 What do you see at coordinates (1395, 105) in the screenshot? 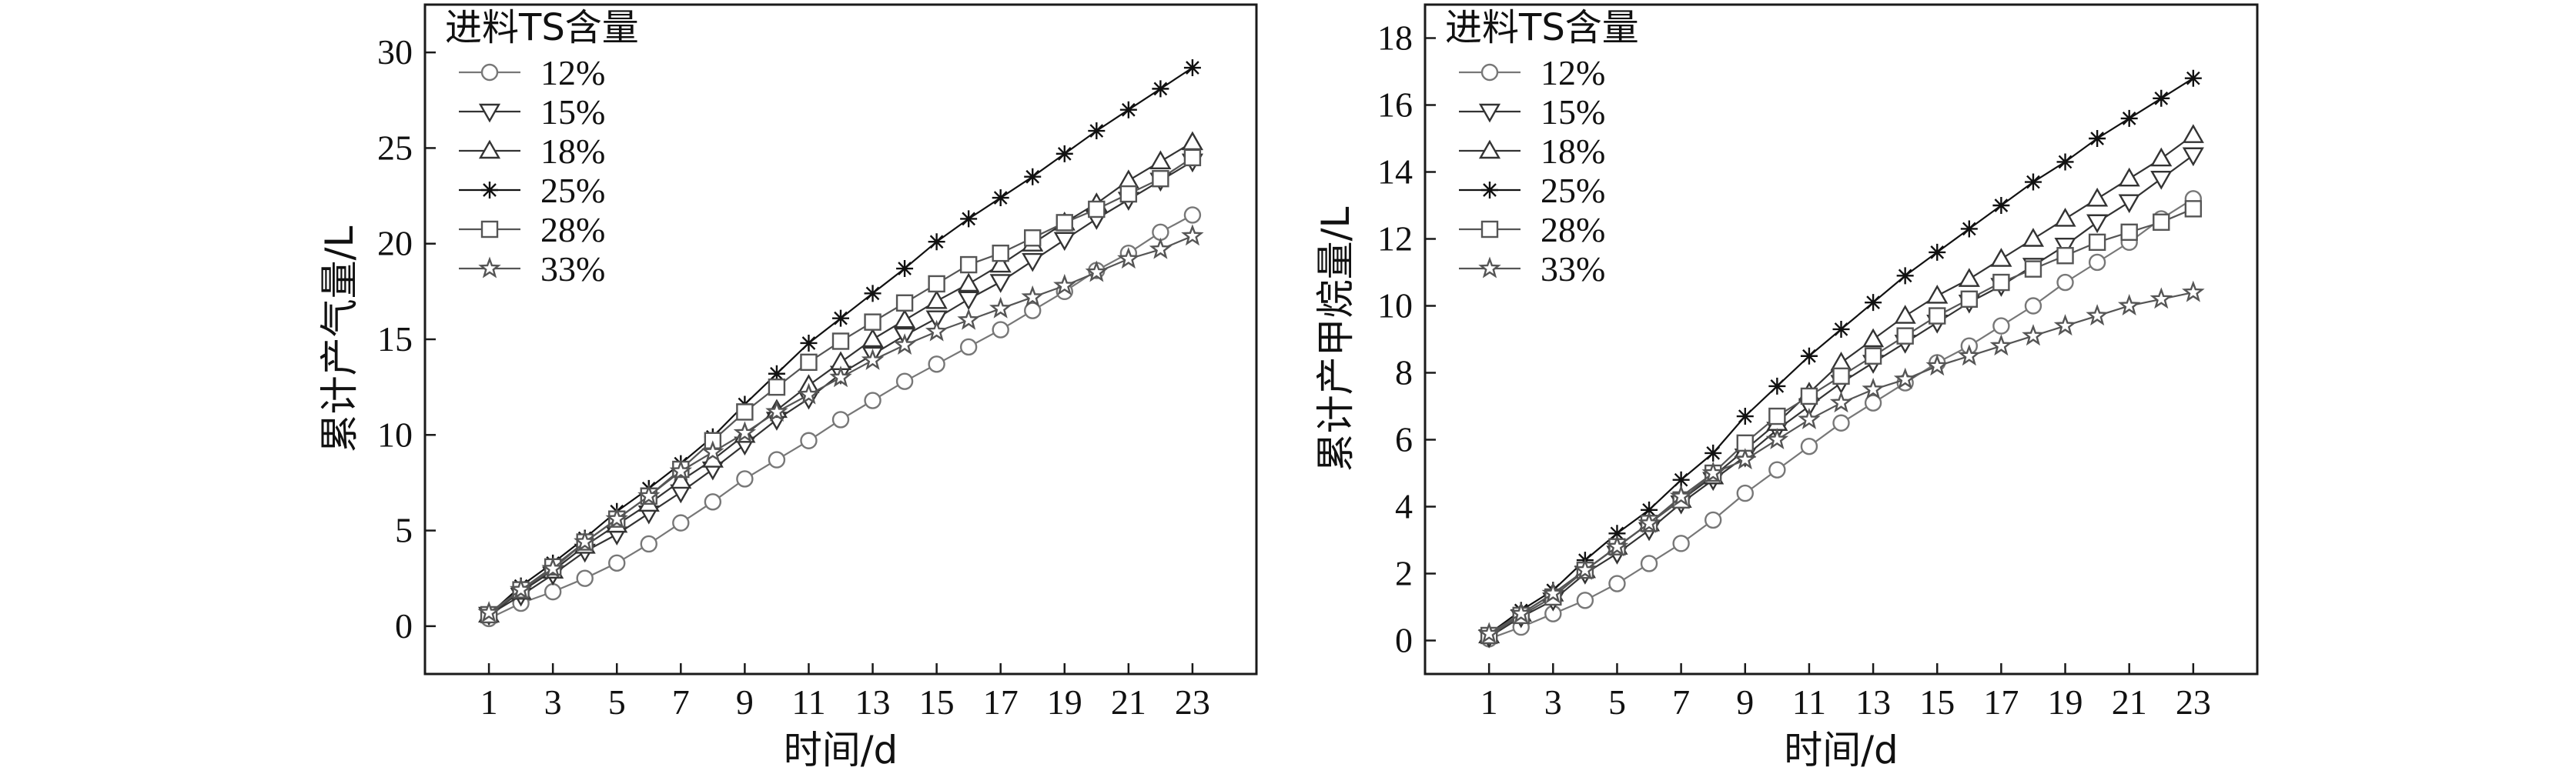
I see `y-tick-label: 16` at bounding box center [1395, 105].